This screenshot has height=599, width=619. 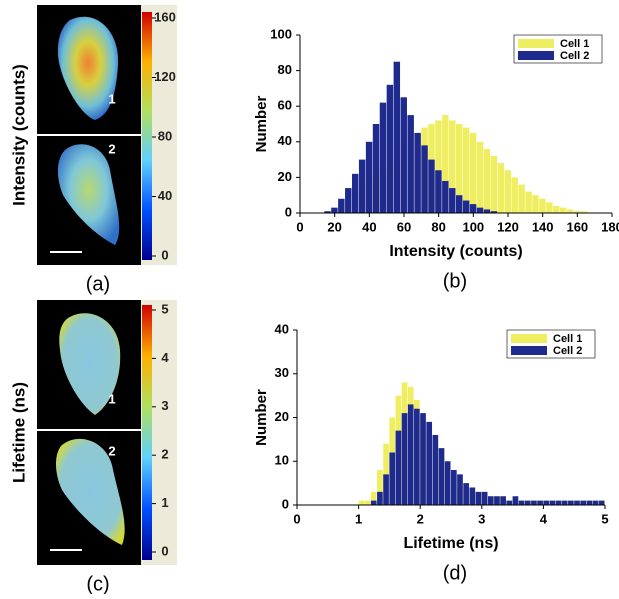 I want to click on colorbar-tick-label: 3, so click(x=164, y=405).